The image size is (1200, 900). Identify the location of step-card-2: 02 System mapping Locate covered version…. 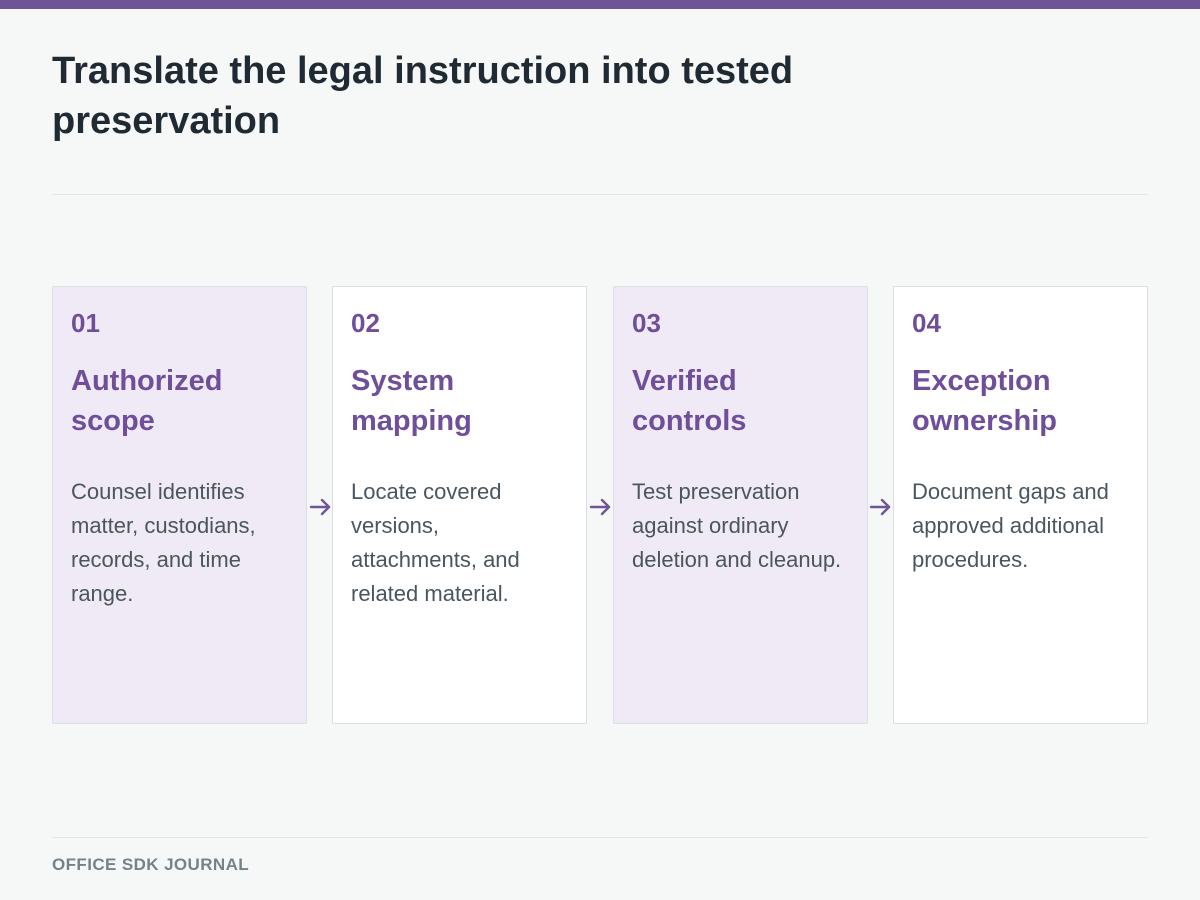
(459, 505).